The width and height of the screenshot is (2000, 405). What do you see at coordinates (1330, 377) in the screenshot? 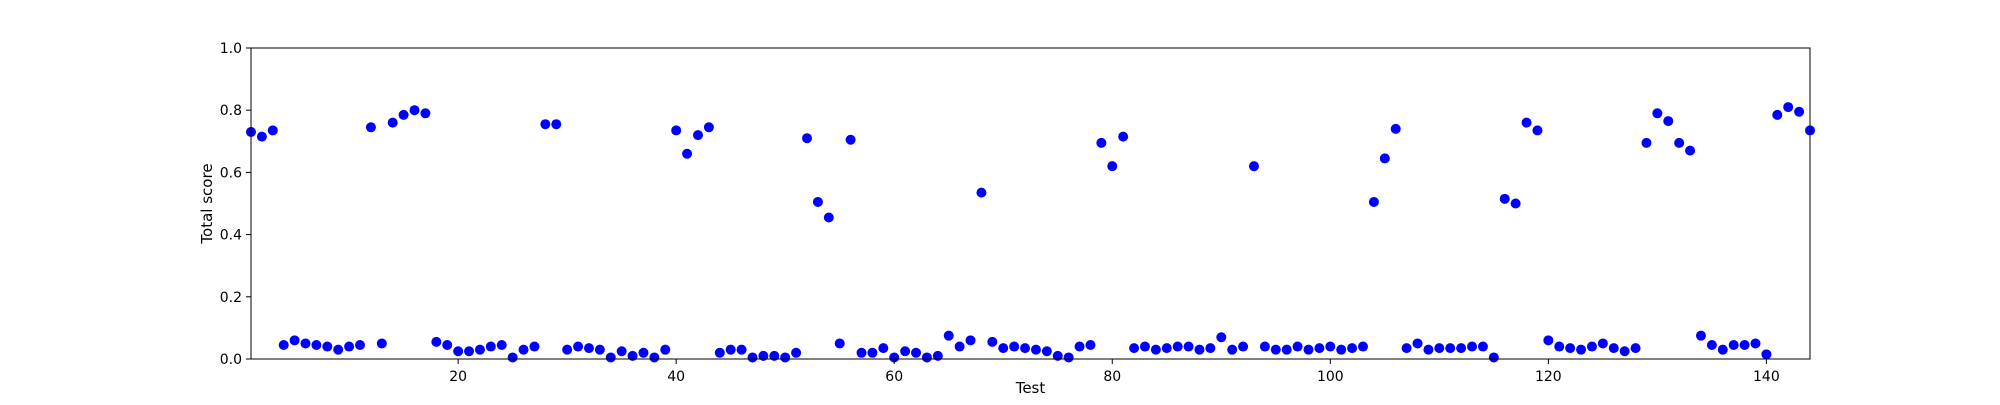
I see `x-tick-label: 100` at bounding box center [1330, 377].